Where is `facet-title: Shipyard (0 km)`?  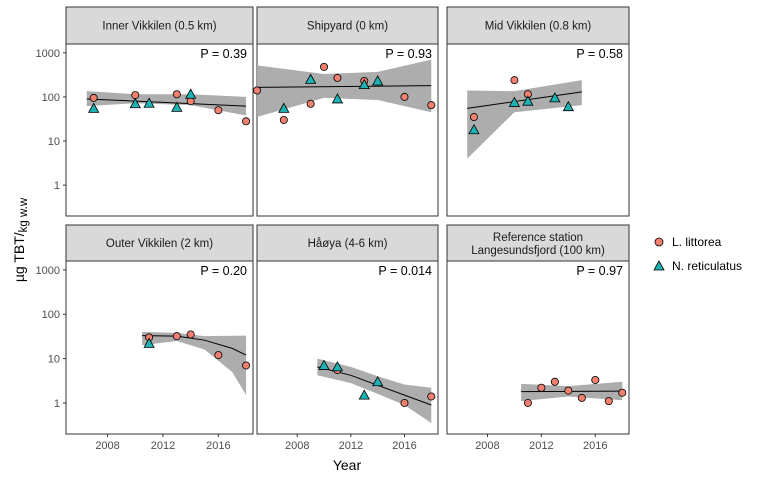 facet-title: Shipyard (0 km) is located at coordinates (347, 27).